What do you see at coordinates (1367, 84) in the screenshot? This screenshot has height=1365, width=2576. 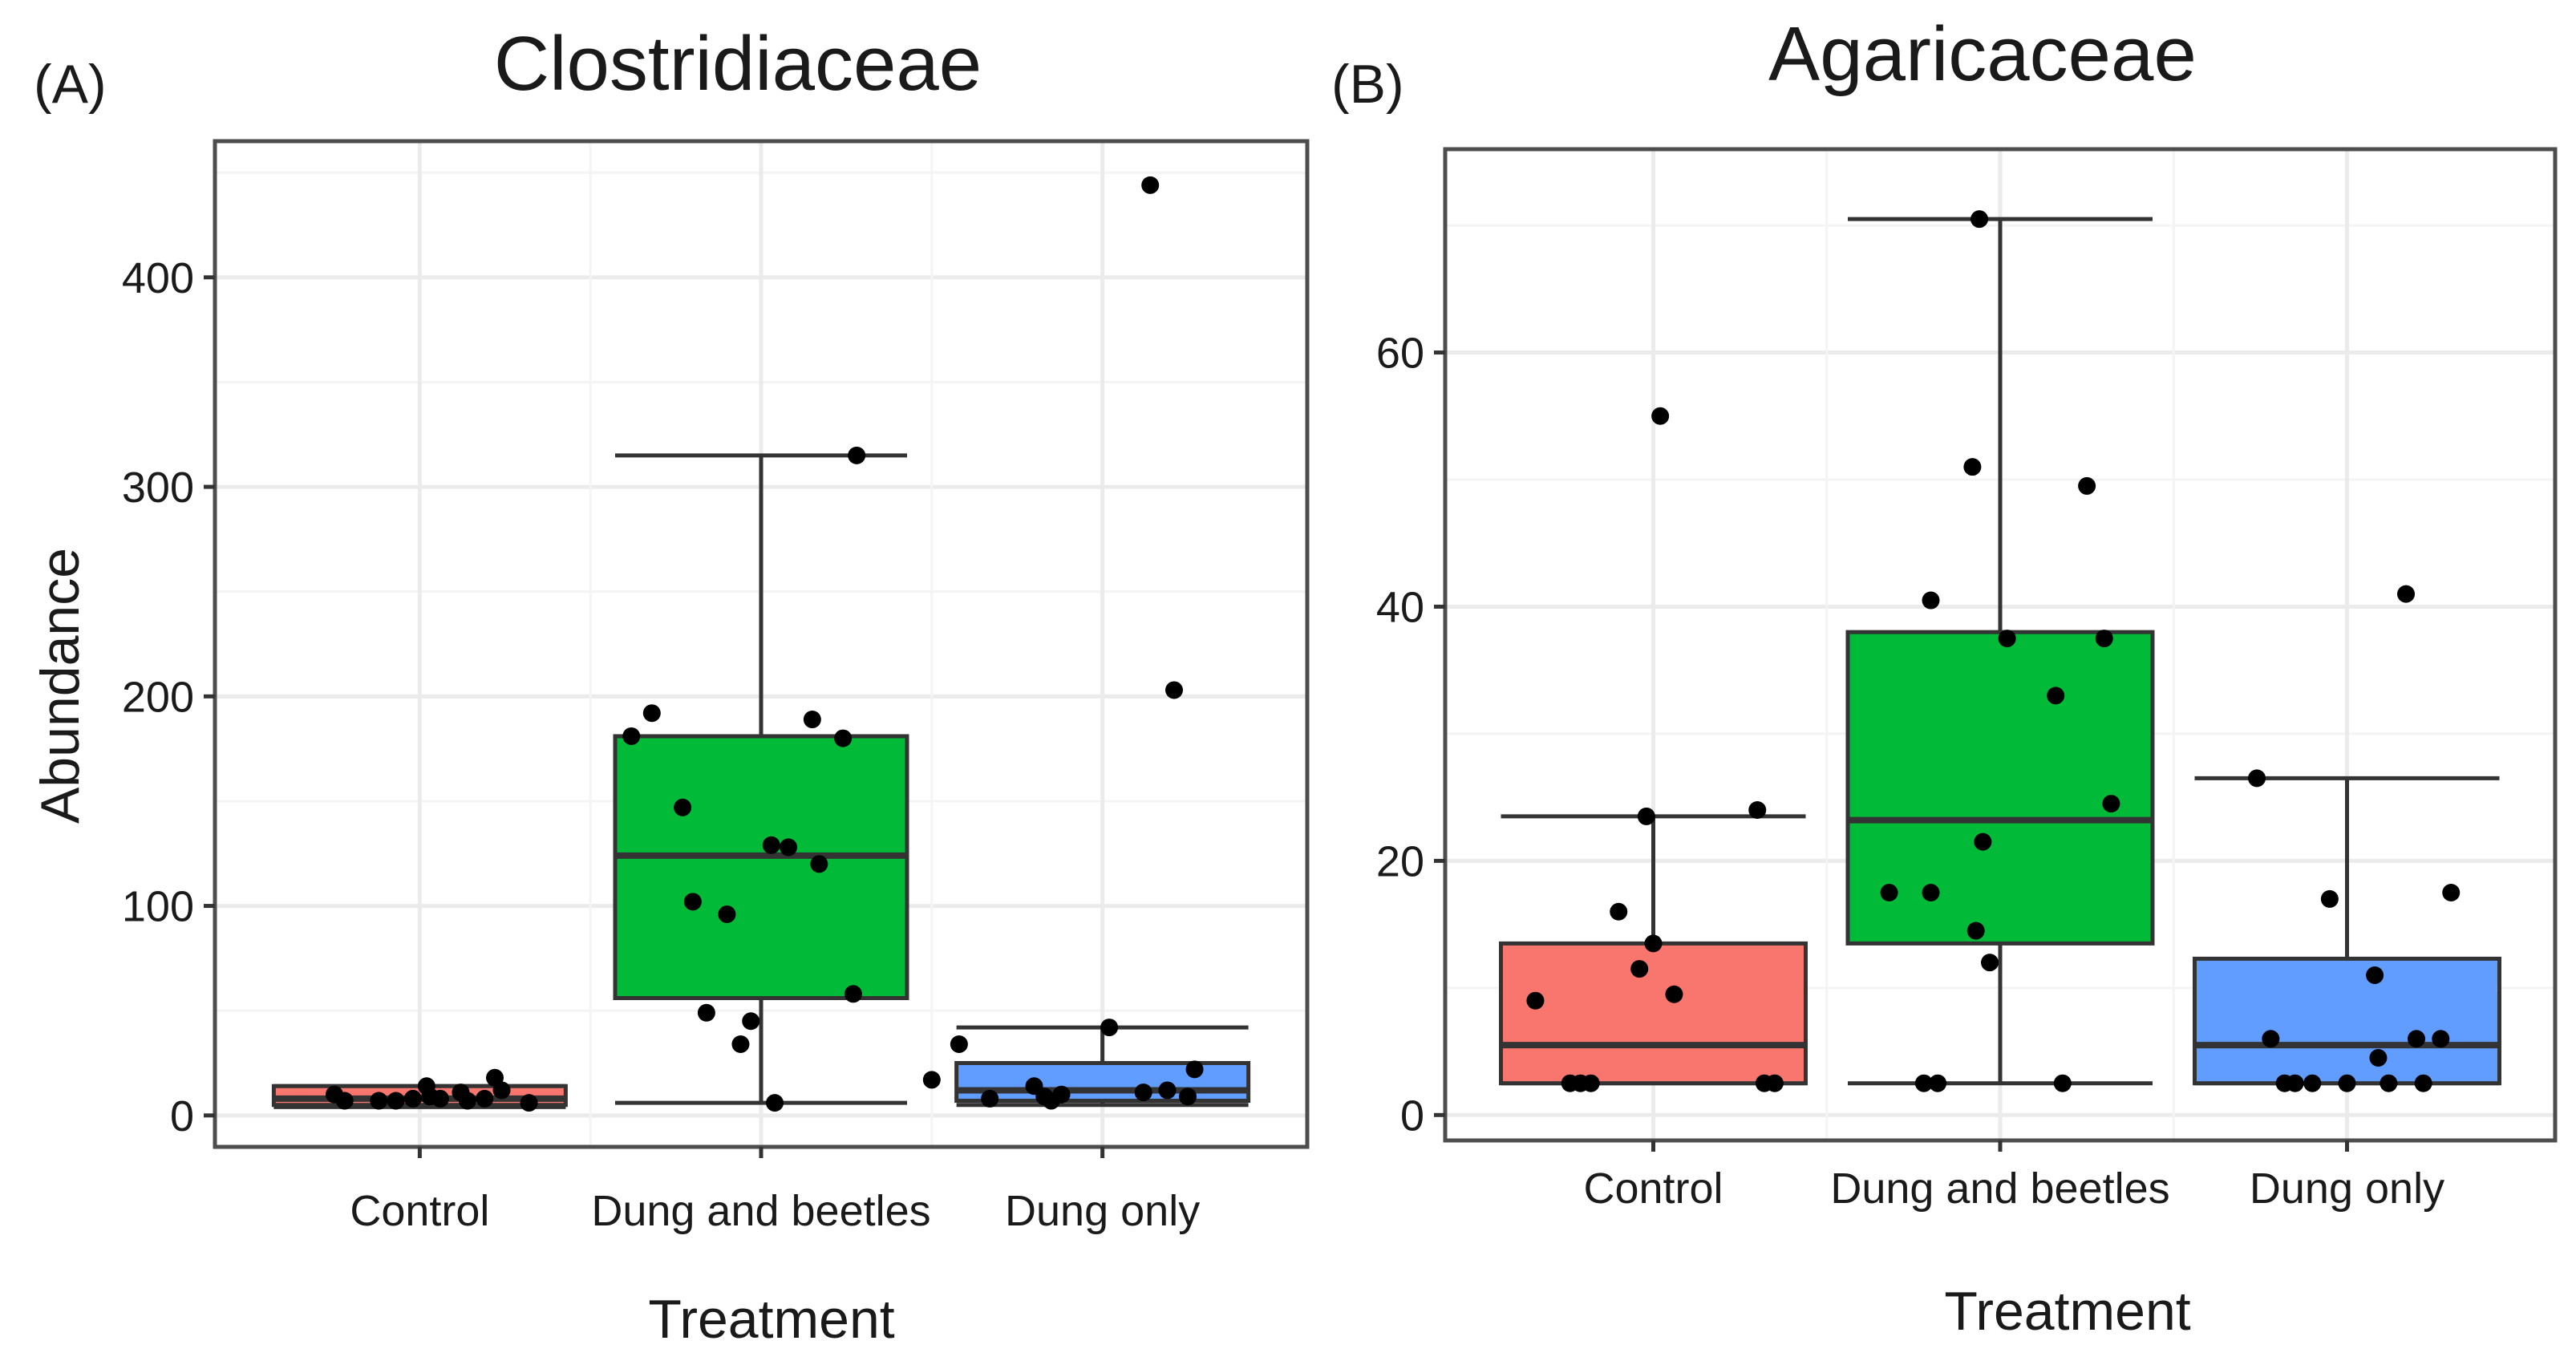 I see `panel-b-letter: (B)` at bounding box center [1367, 84].